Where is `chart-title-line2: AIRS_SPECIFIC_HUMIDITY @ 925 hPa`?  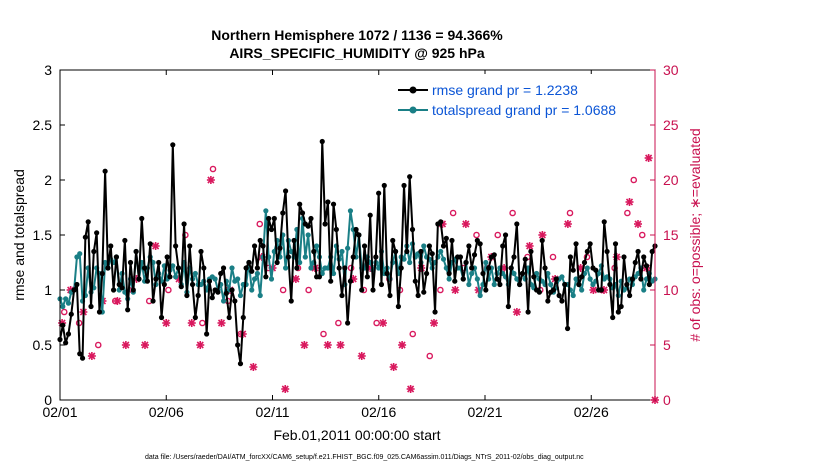 chart-title-line2: AIRS_SPECIFIC_HUMIDITY @ 925 hPa is located at coordinates (357, 53).